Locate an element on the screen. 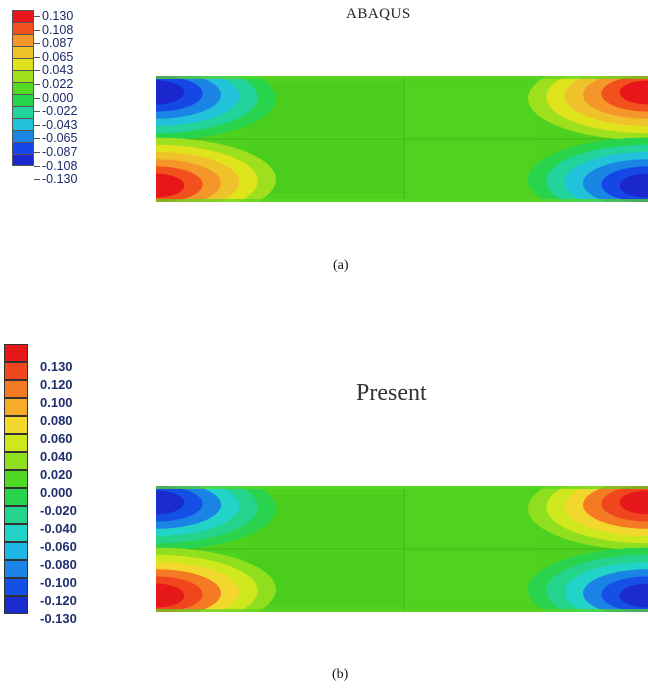 The image size is (648, 689). figure-caption: (a) is located at coordinates (341, 265).